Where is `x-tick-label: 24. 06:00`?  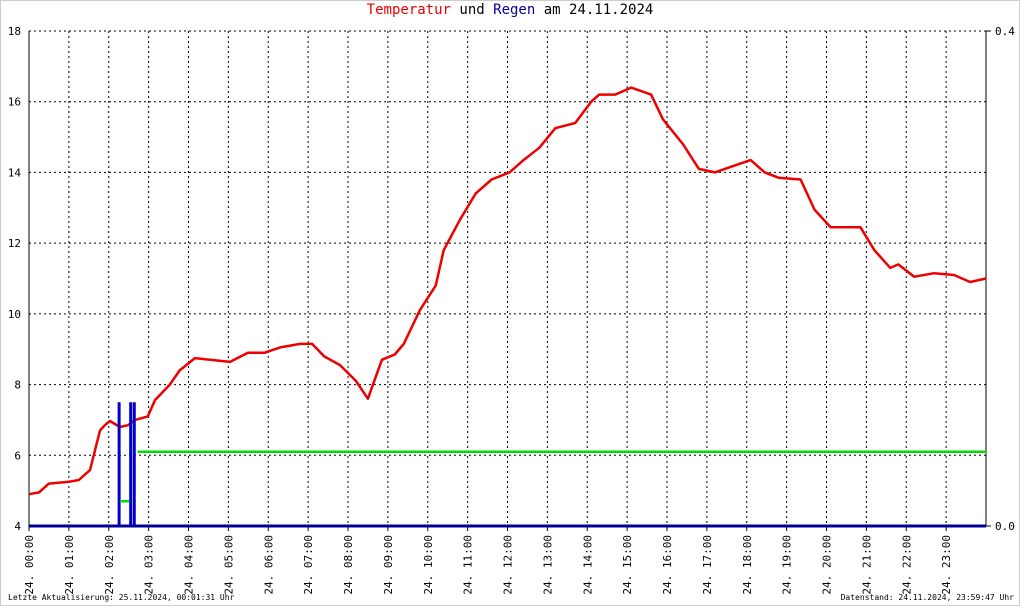 x-tick-label: 24. 06:00 is located at coordinates (268, 565).